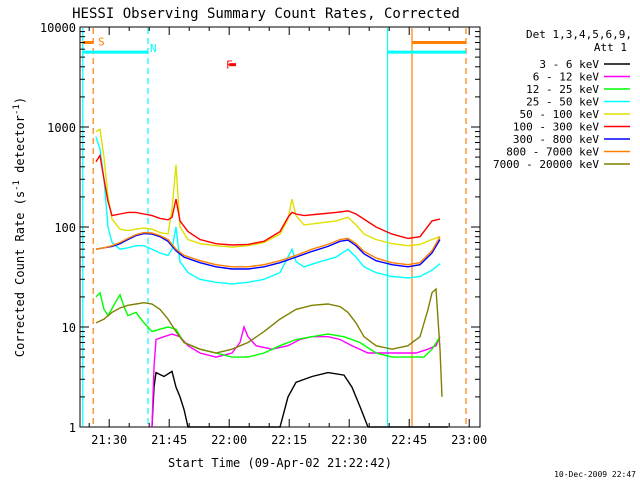 The width and height of the screenshot is (640, 484). What do you see at coordinates (61, 128) in the screenshot?
I see `y-tick-label-4: 1000` at bounding box center [61, 128].